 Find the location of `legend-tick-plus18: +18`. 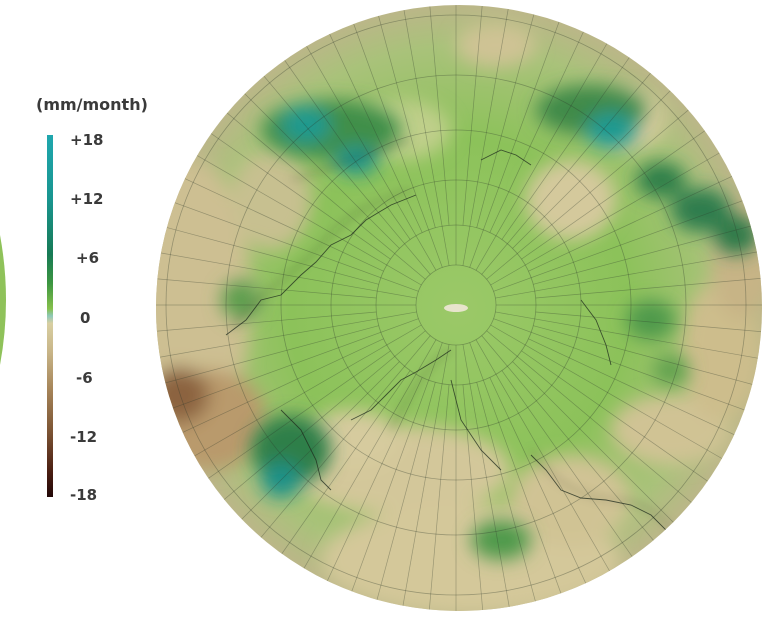

legend-tick-plus18: +18 is located at coordinates (87, 140).